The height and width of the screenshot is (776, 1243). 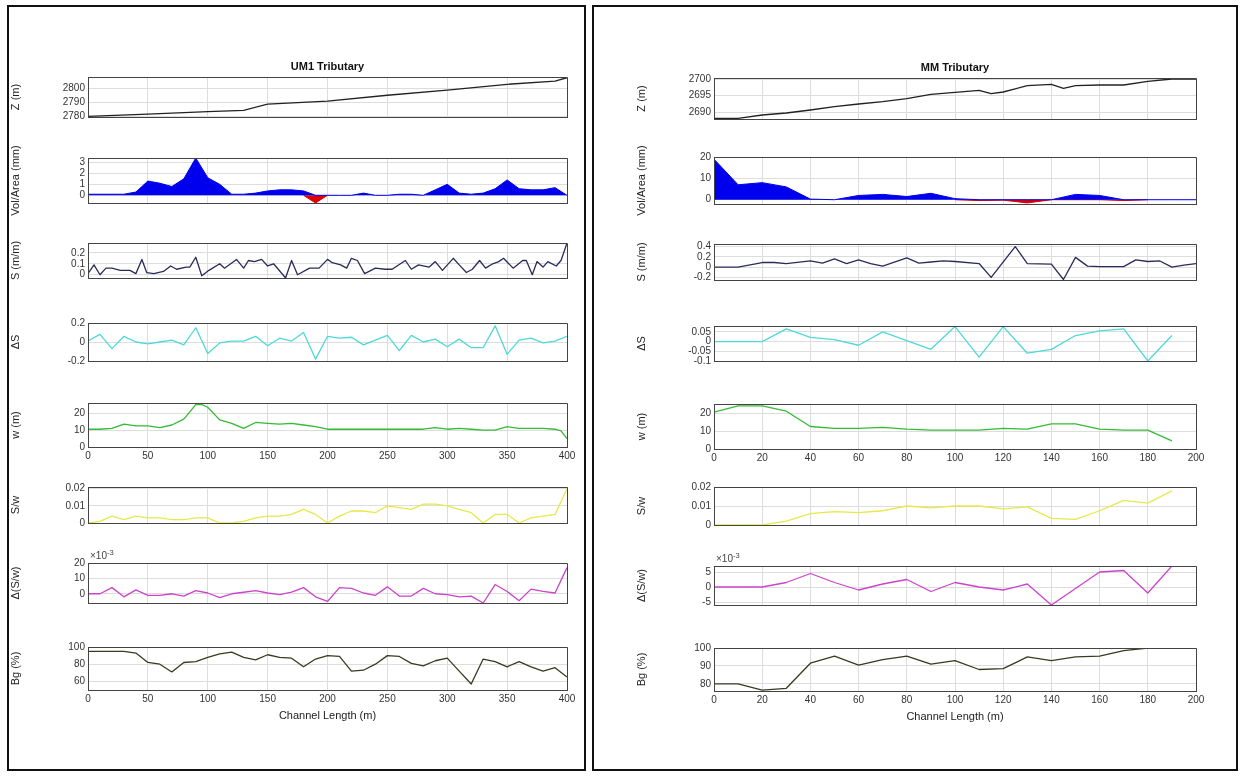 I want to click on y-tick-label: 2780, so click(x=74, y=116).